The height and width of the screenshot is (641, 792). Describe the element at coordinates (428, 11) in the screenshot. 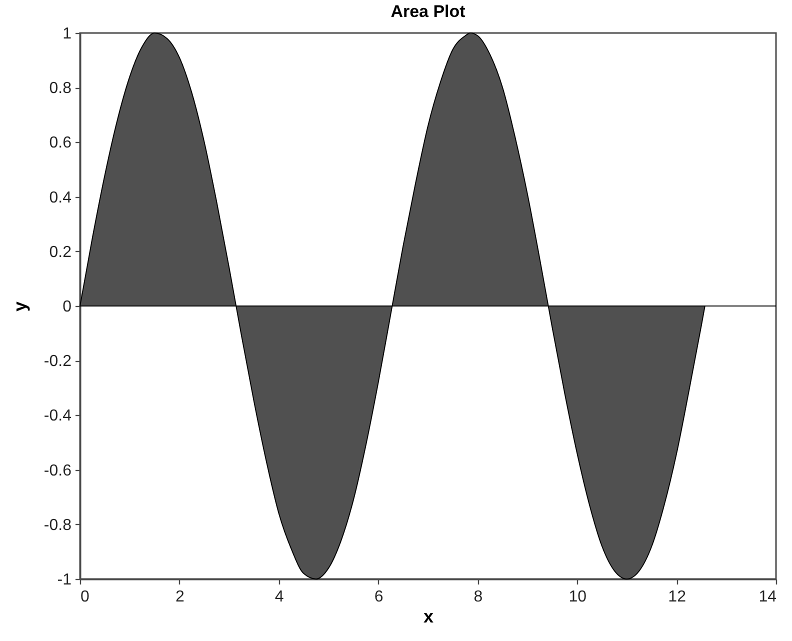

I see `chart-title: Area Plot` at that location.